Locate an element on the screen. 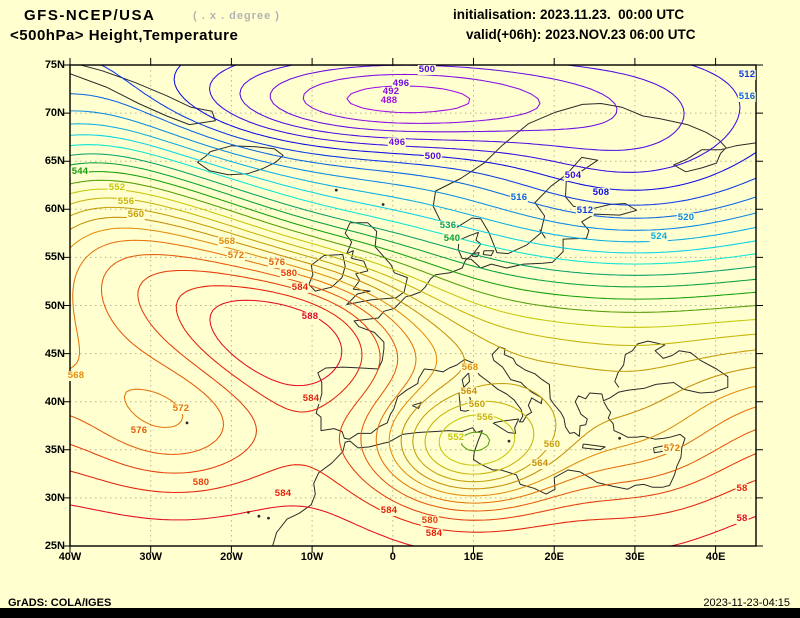 The image size is (800, 618). lat-axis-label: 70N is located at coordinates (54, 113).